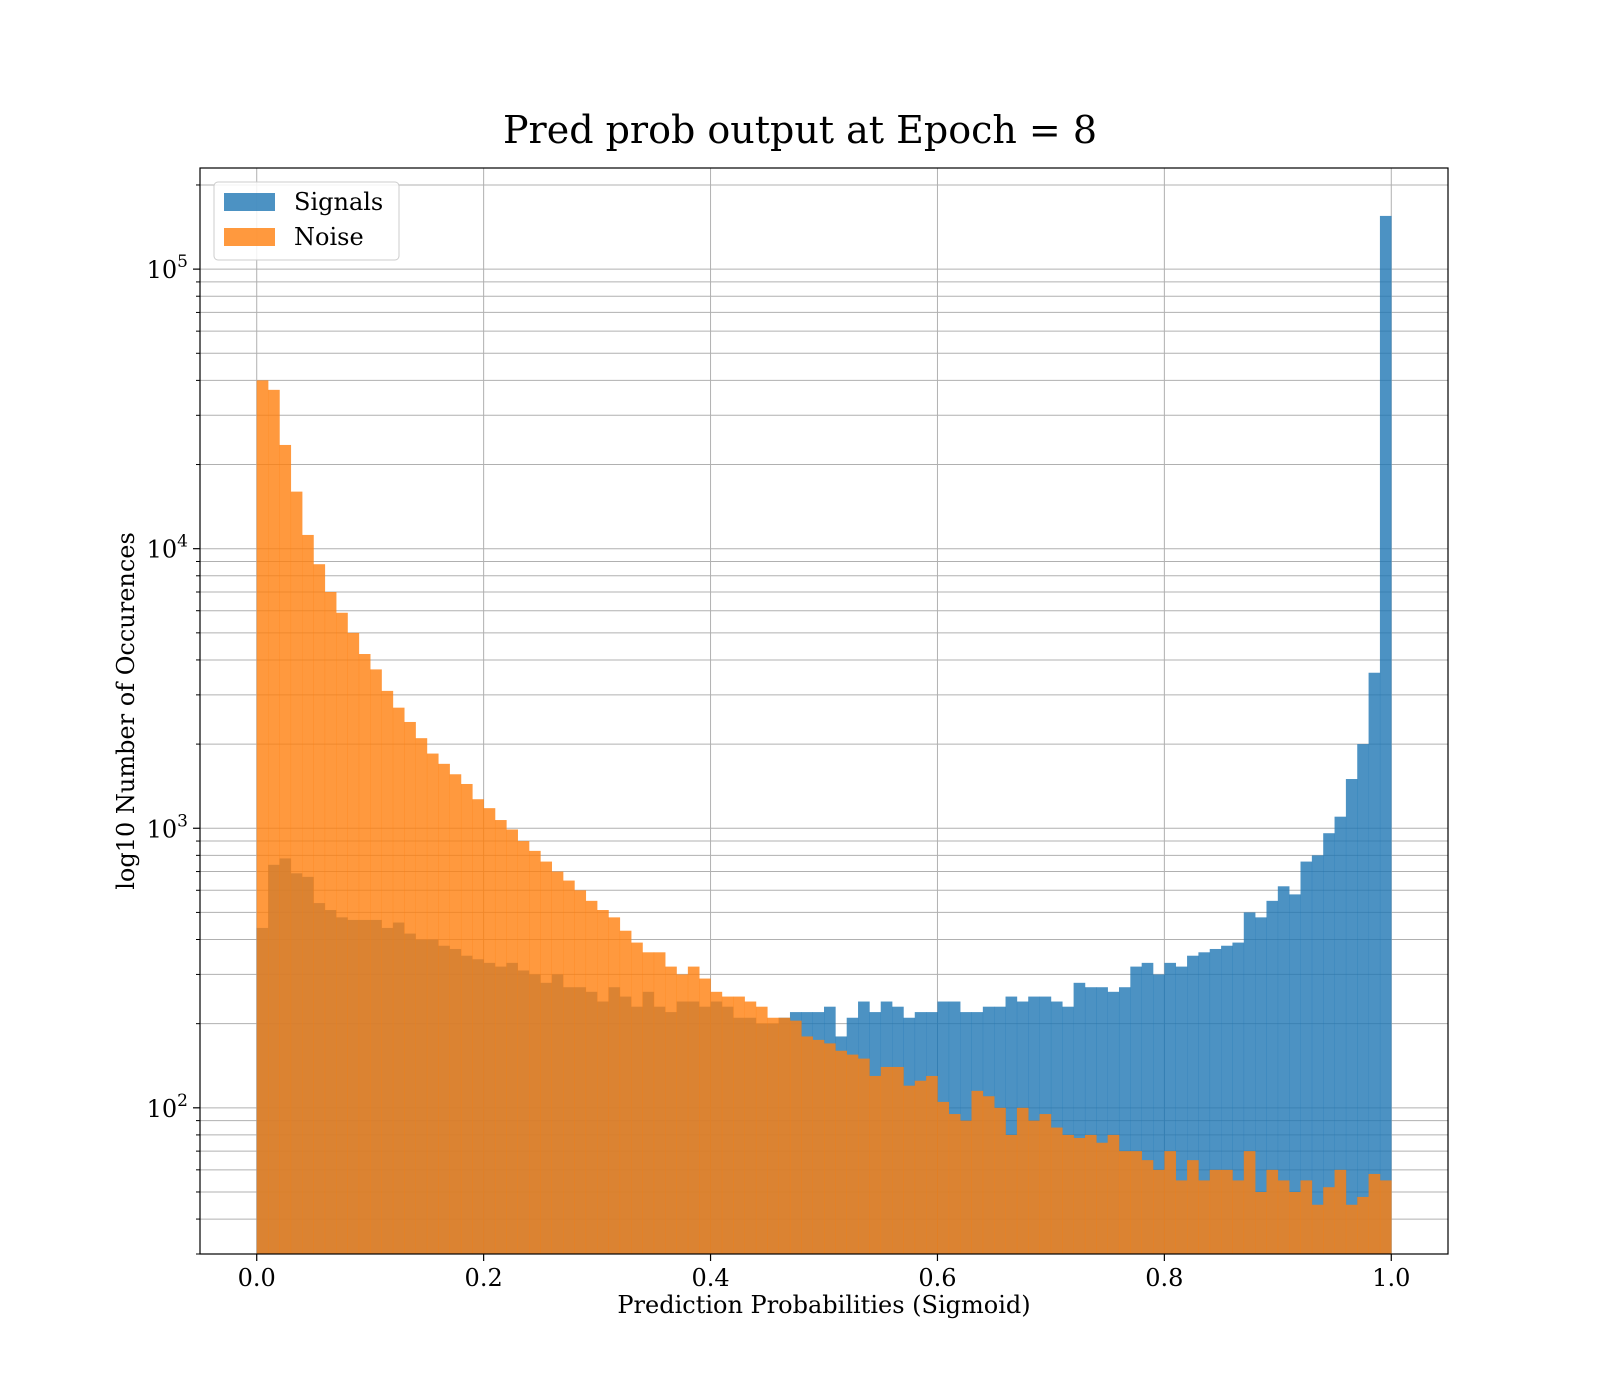  Describe the element at coordinates (937, 1278) in the screenshot. I see `x-tick-label: 0.6` at that location.